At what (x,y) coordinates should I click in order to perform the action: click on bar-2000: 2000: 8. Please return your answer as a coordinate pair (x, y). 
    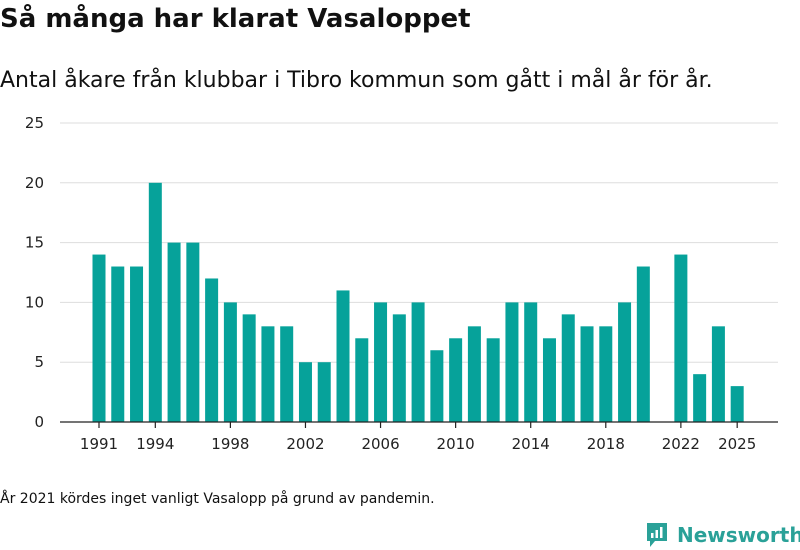
    Looking at the image, I should click on (268, 374).